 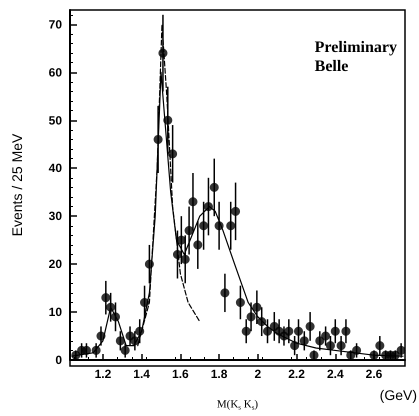 I want to click on y-tick-label: 60, so click(x=55, y=72).